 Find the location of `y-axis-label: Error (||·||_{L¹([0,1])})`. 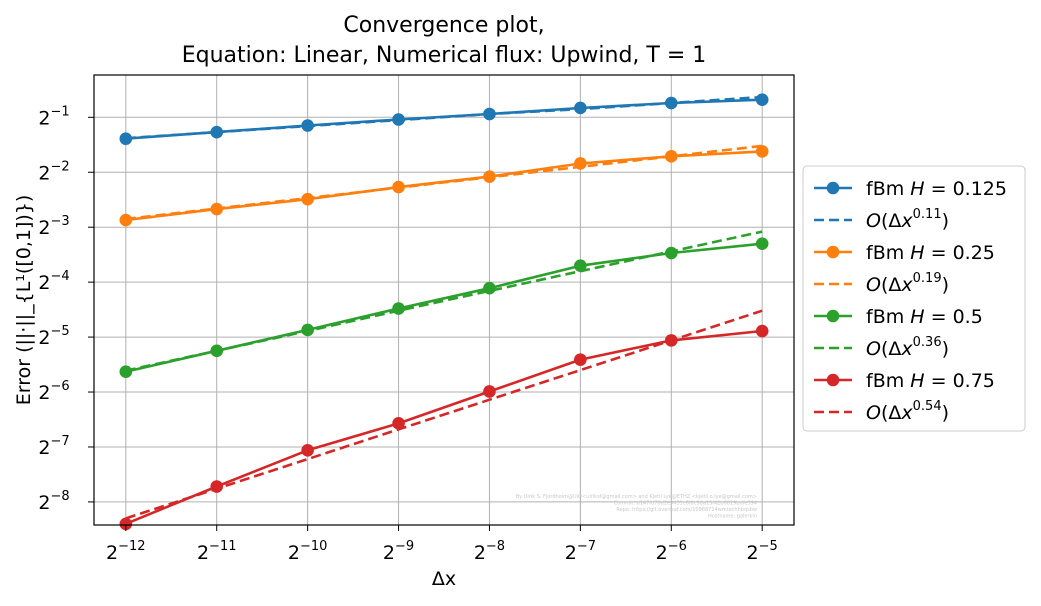

y-axis-label: Error (||·||_{L¹([0,1])}) is located at coordinates (24, 300).